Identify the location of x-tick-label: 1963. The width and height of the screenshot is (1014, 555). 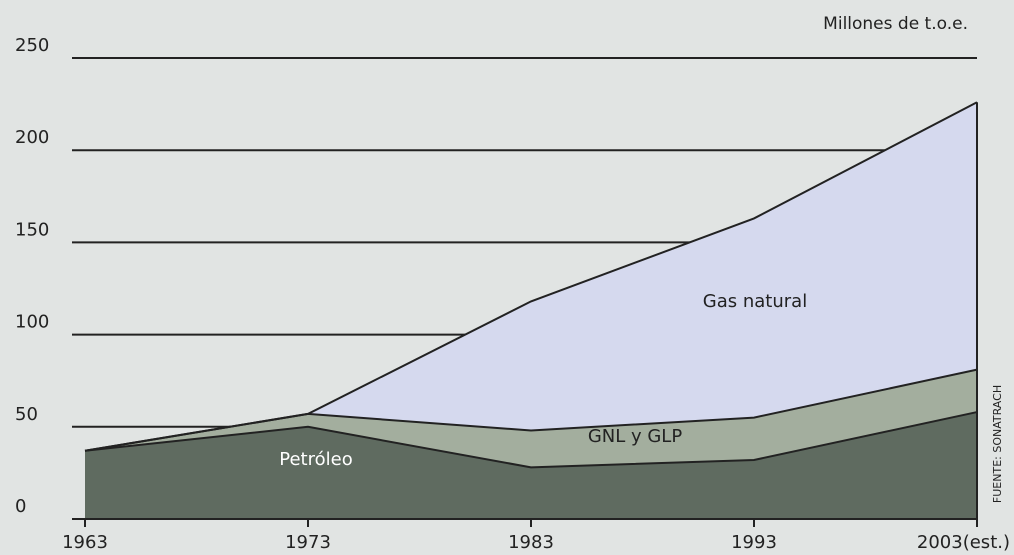
(85, 542).